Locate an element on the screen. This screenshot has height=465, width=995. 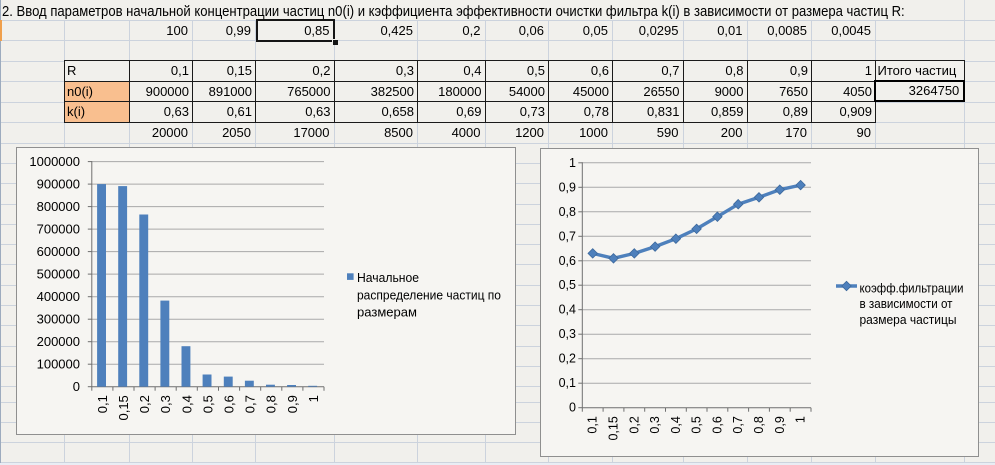
svg-text: 100000 is located at coordinates (58, 363).